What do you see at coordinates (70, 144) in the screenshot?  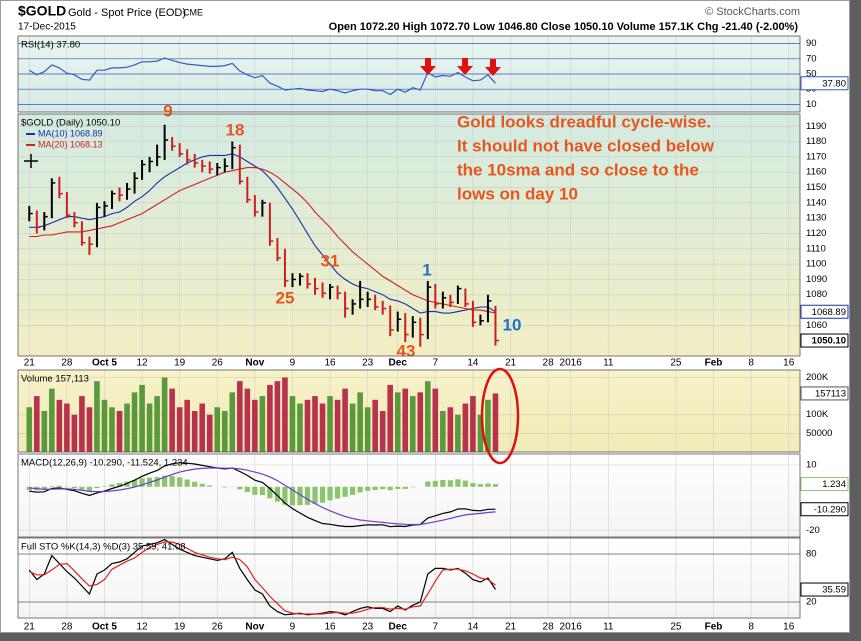 I see `legend-entry: MA(20) 1068.13` at bounding box center [70, 144].